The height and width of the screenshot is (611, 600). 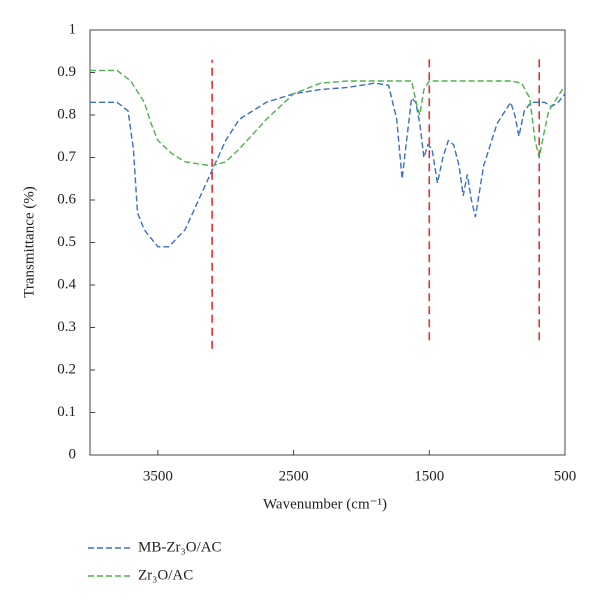 I want to click on y-tick-label: 0.6, so click(x=66, y=199).